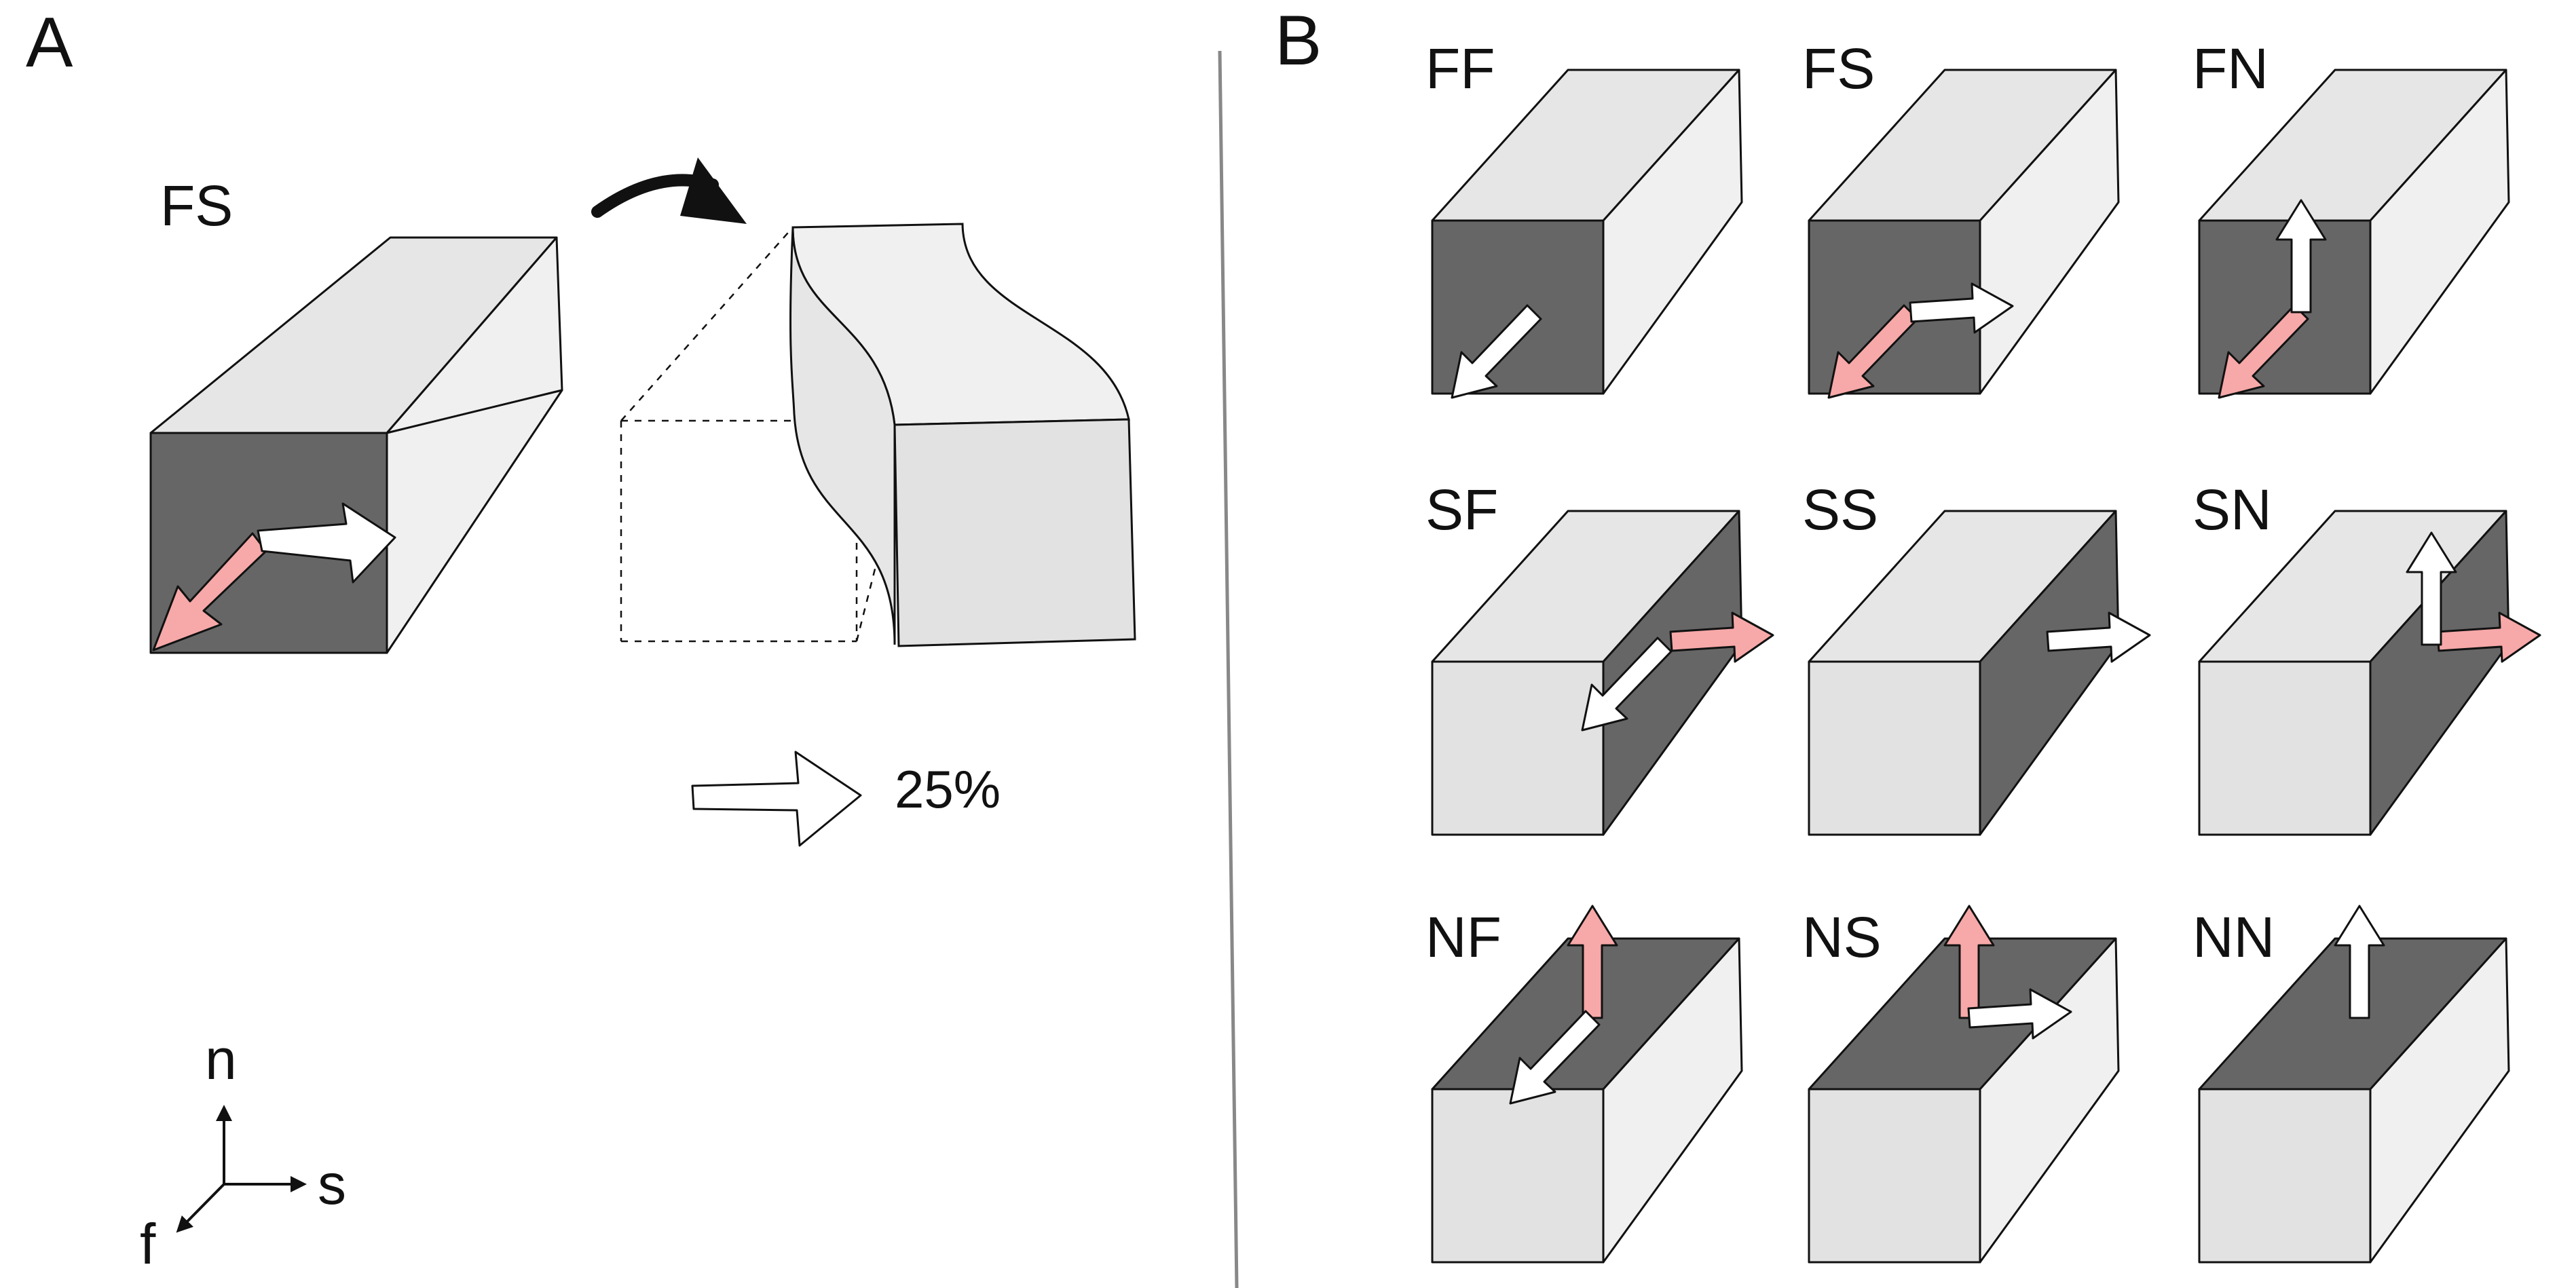 The width and height of the screenshot is (2576, 1288). What do you see at coordinates (2231, 68) in the screenshot?
I see `box-label: FN` at bounding box center [2231, 68].